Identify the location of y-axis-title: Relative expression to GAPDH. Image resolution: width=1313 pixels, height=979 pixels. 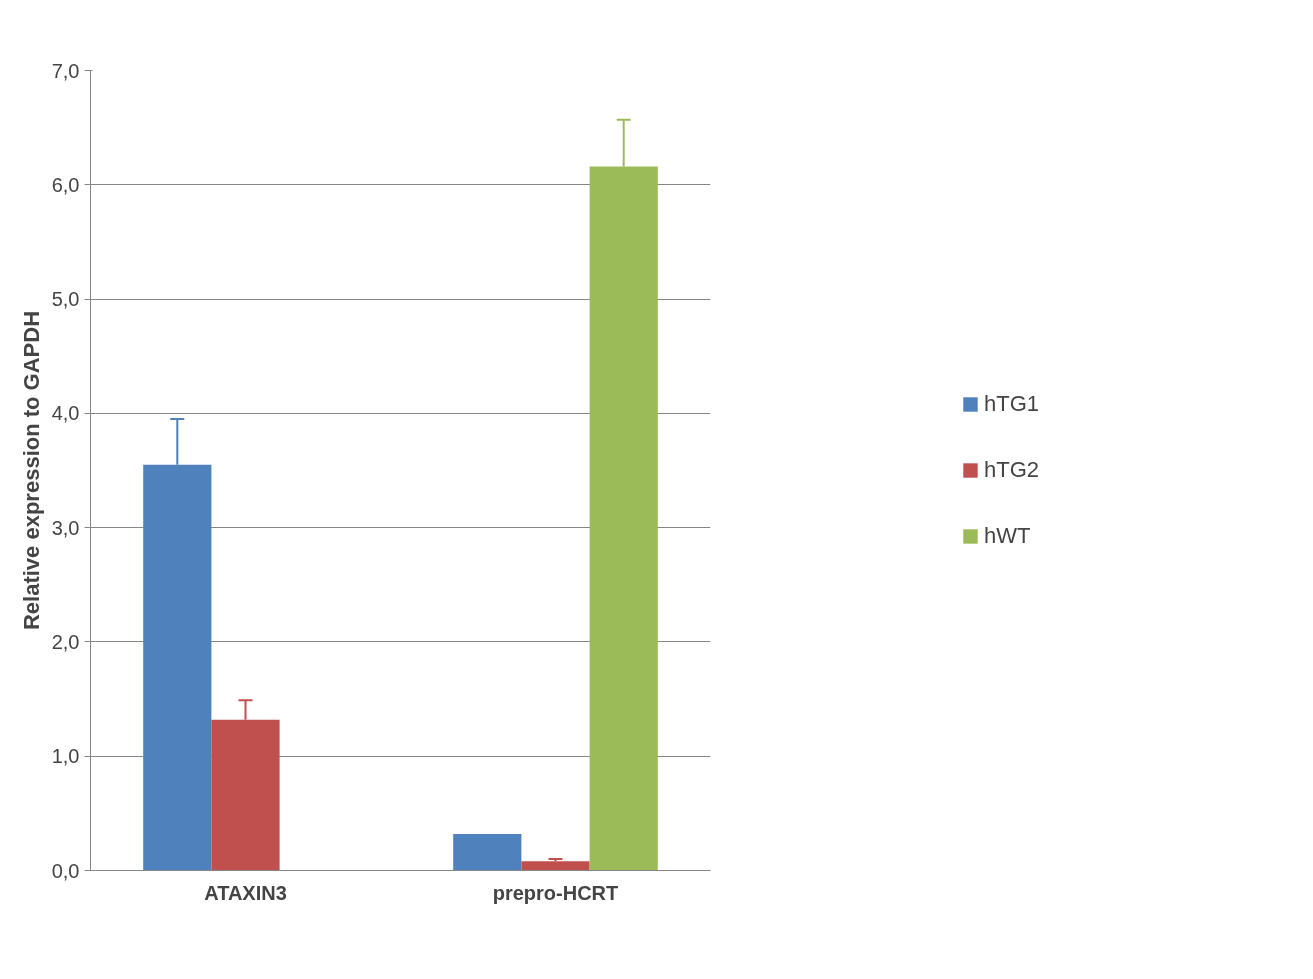
(31, 470).